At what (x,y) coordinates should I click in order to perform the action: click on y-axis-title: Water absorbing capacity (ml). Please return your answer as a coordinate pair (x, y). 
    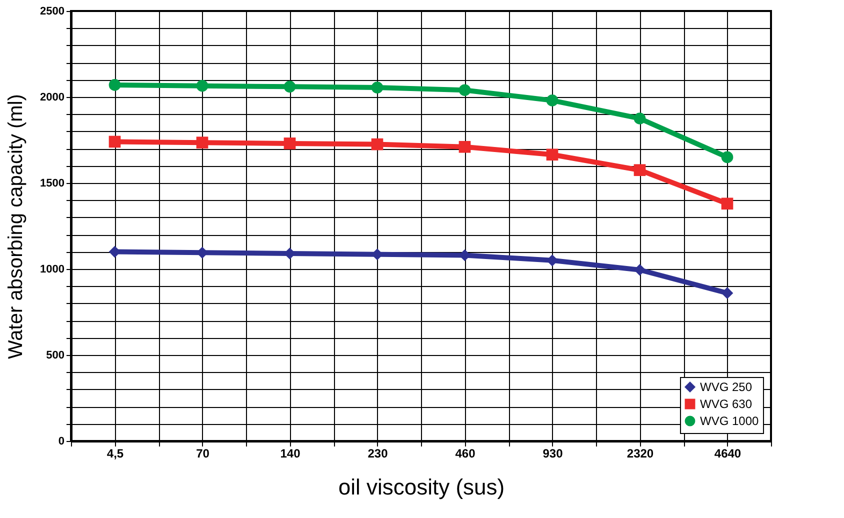
    Looking at the image, I should click on (16, 226).